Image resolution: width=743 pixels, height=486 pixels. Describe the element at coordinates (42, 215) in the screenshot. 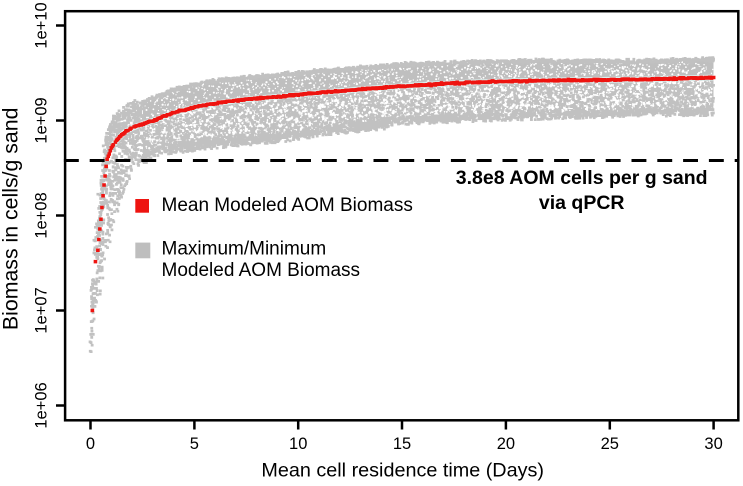

I see `svg-text: 1e+08` at that location.